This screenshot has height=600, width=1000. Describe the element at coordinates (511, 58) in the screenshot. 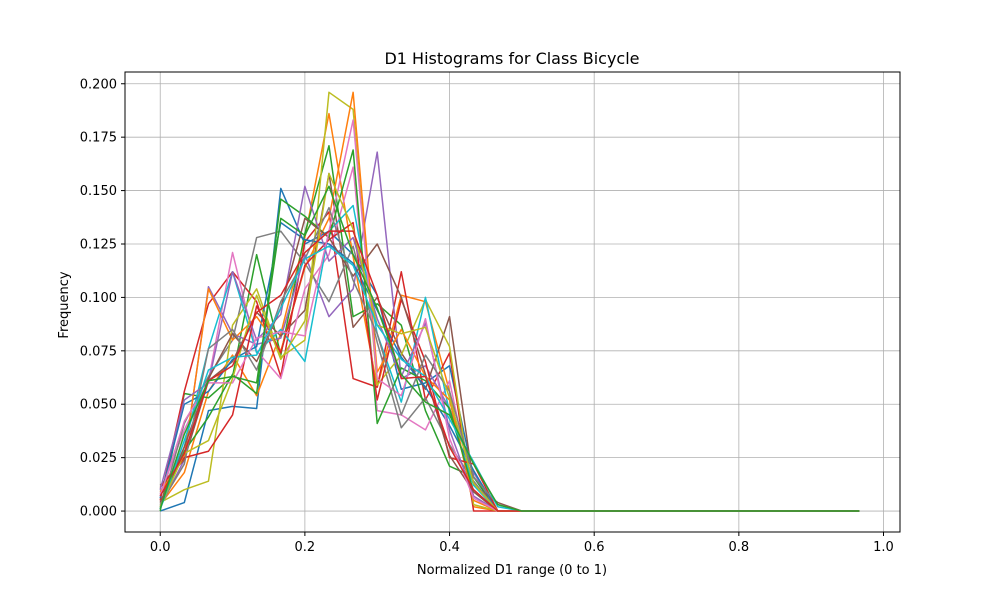

I see `chart-title: D1 Histograms for Class Bicycle` at that location.